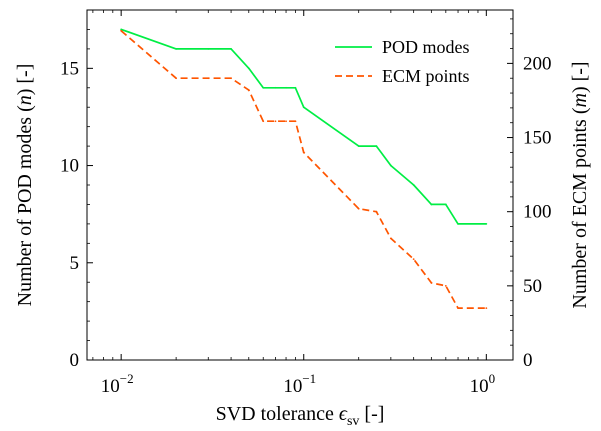 The height and width of the screenshot is (431, 601). Describe the element at coordinates (528, 360) in the screenshot. I see `y-right-tick-label: 0` at that location.